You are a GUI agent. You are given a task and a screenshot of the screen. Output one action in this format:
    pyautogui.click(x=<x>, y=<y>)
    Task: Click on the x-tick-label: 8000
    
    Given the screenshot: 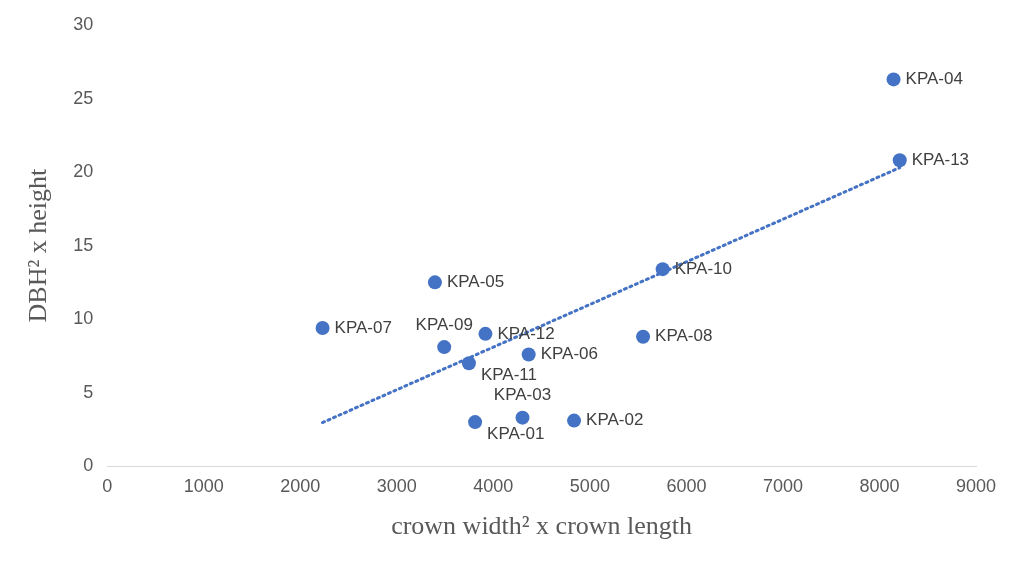 What is the action you would take?
    pyautogui.click(x=879, y=485)
    